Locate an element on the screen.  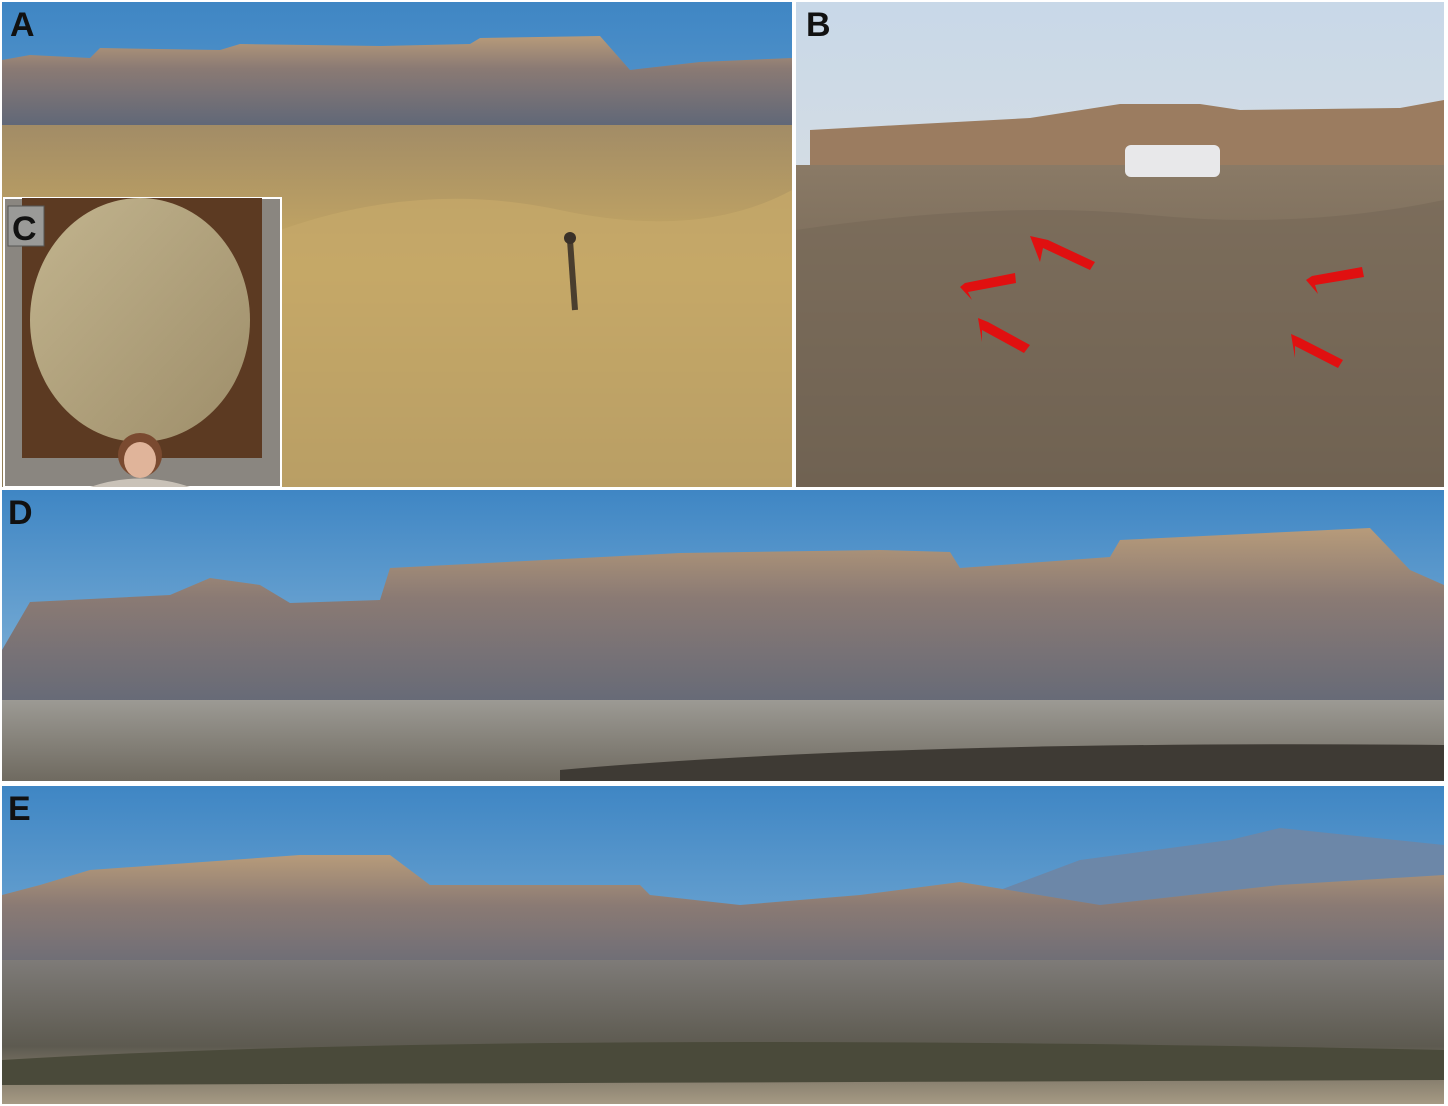
panel-label: A is located at coordinates (22, 25).